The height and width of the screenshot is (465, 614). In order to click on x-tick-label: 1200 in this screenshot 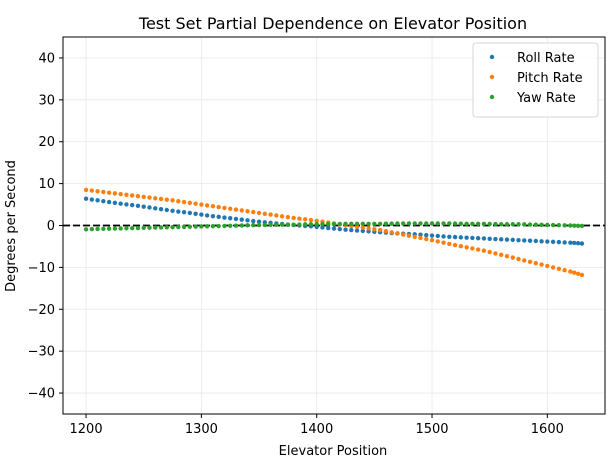, I will do `click(86, 429)`.